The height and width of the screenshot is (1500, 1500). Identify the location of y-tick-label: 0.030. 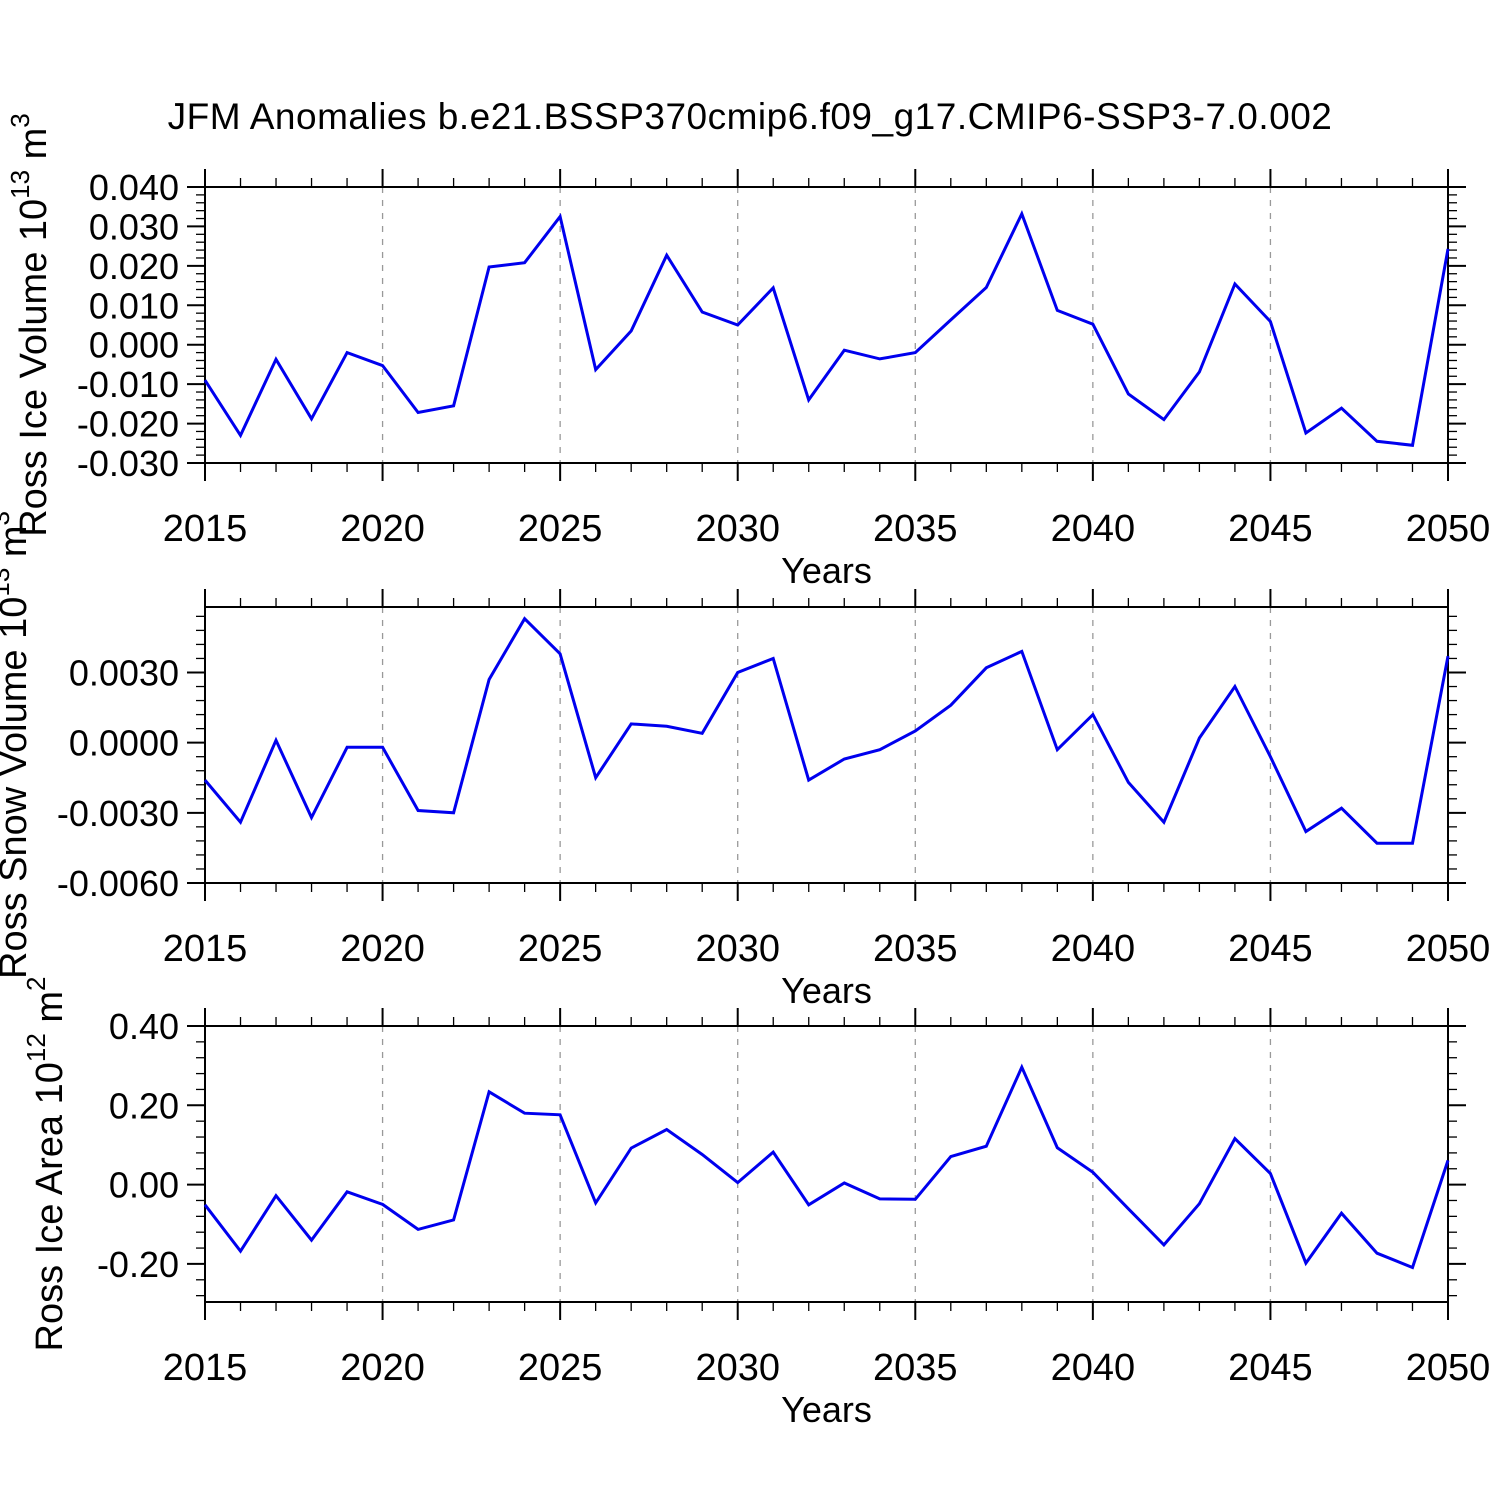
(134, 226).